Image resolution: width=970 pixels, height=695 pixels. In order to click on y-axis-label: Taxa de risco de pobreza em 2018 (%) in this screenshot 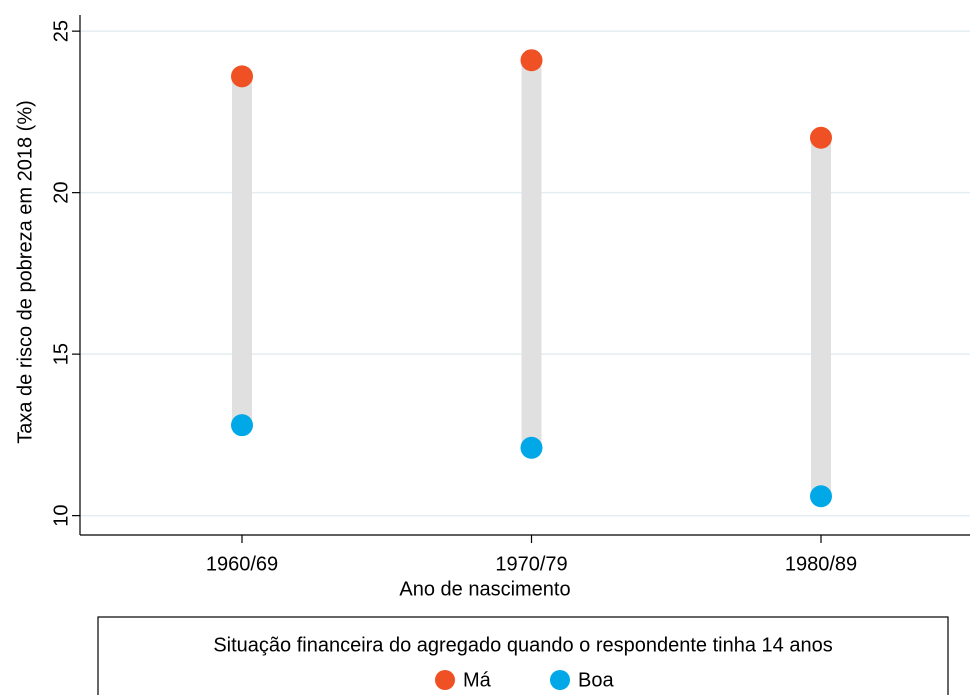, I will do `click(25, 272)`.